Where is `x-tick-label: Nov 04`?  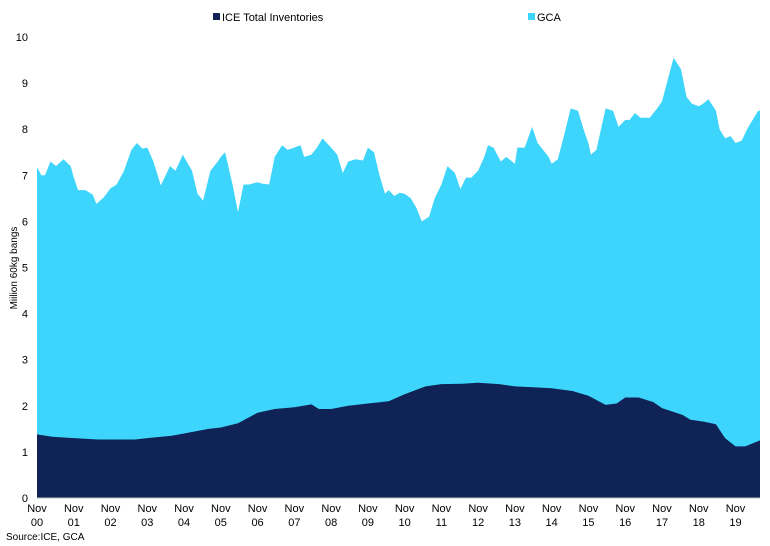
x-tick-label: Nov 04 is located at coordinates (184, 516).